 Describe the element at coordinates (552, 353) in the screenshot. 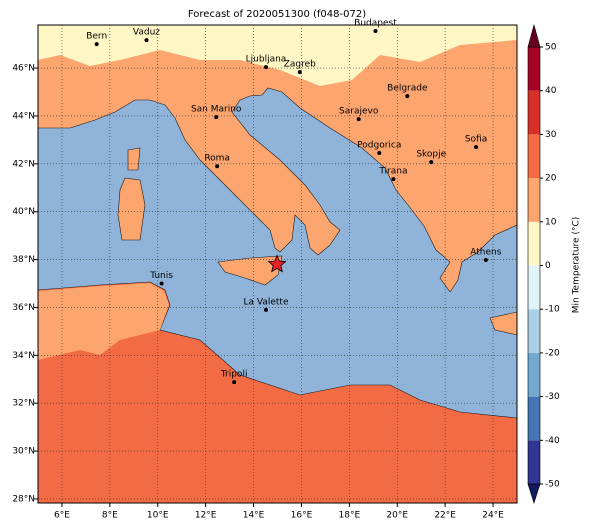

I see `colorbar-tick-label: -20` at that location.